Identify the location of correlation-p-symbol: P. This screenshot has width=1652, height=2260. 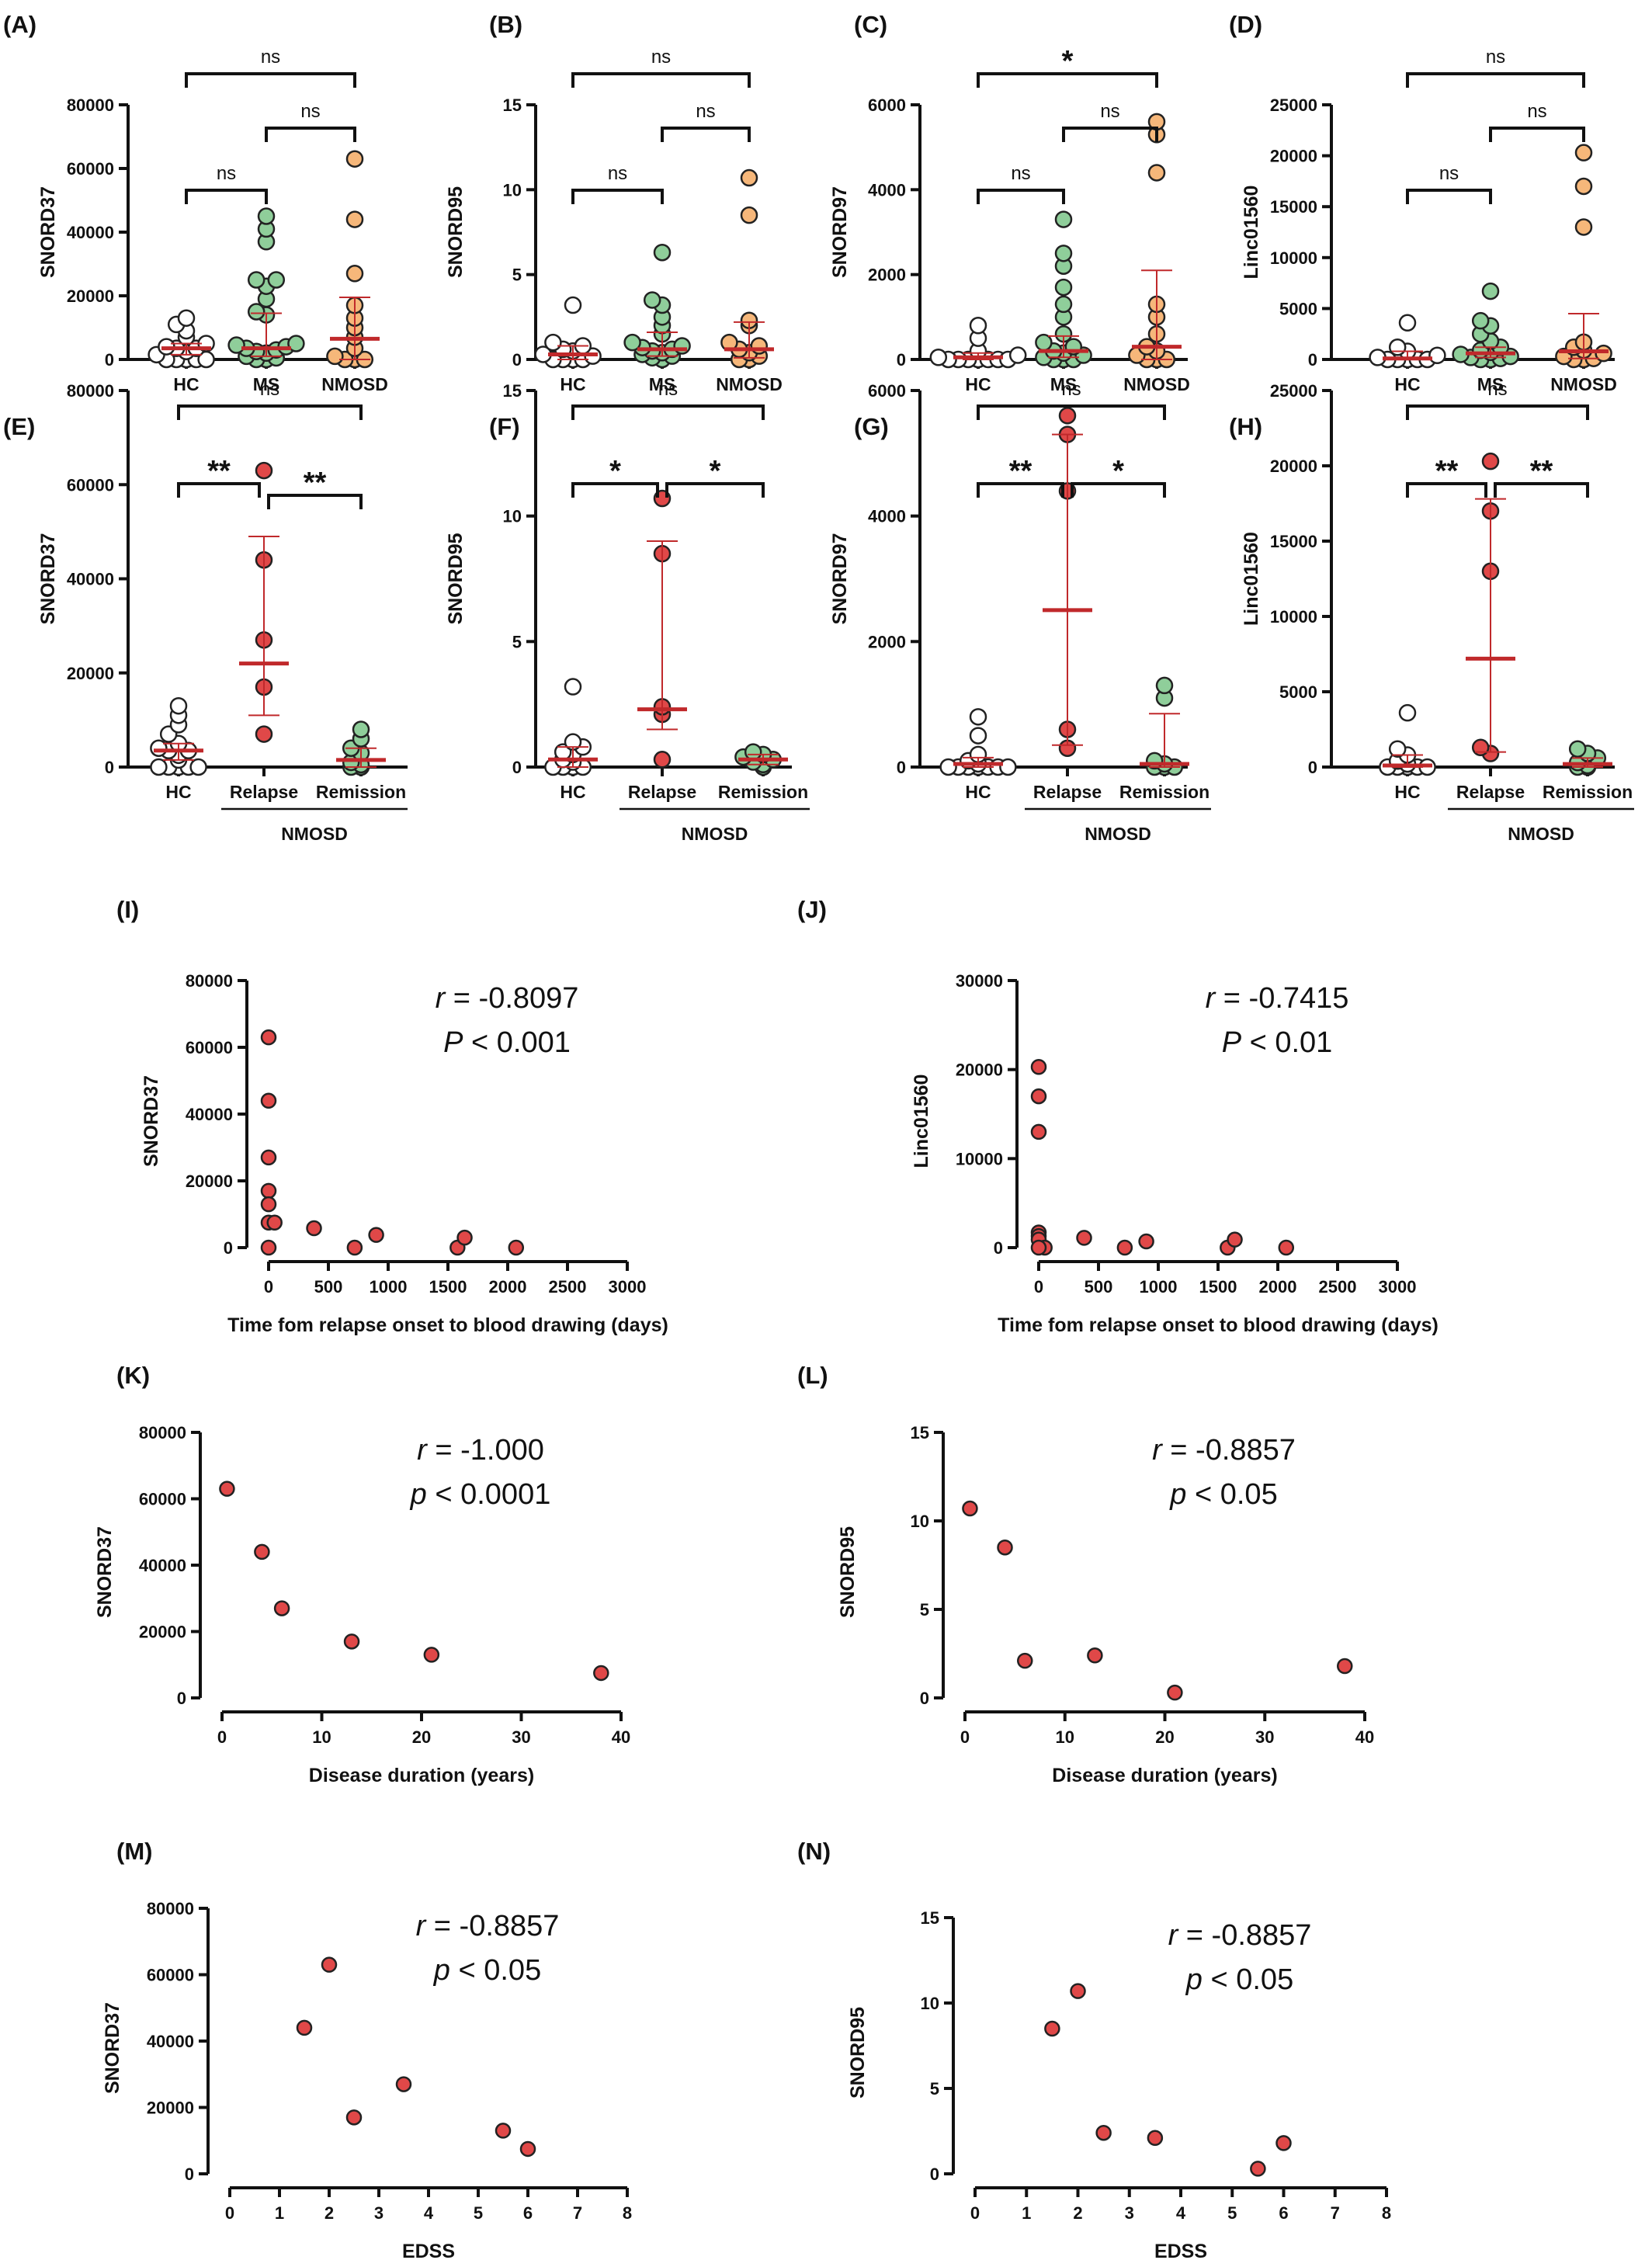
(453, 1042).